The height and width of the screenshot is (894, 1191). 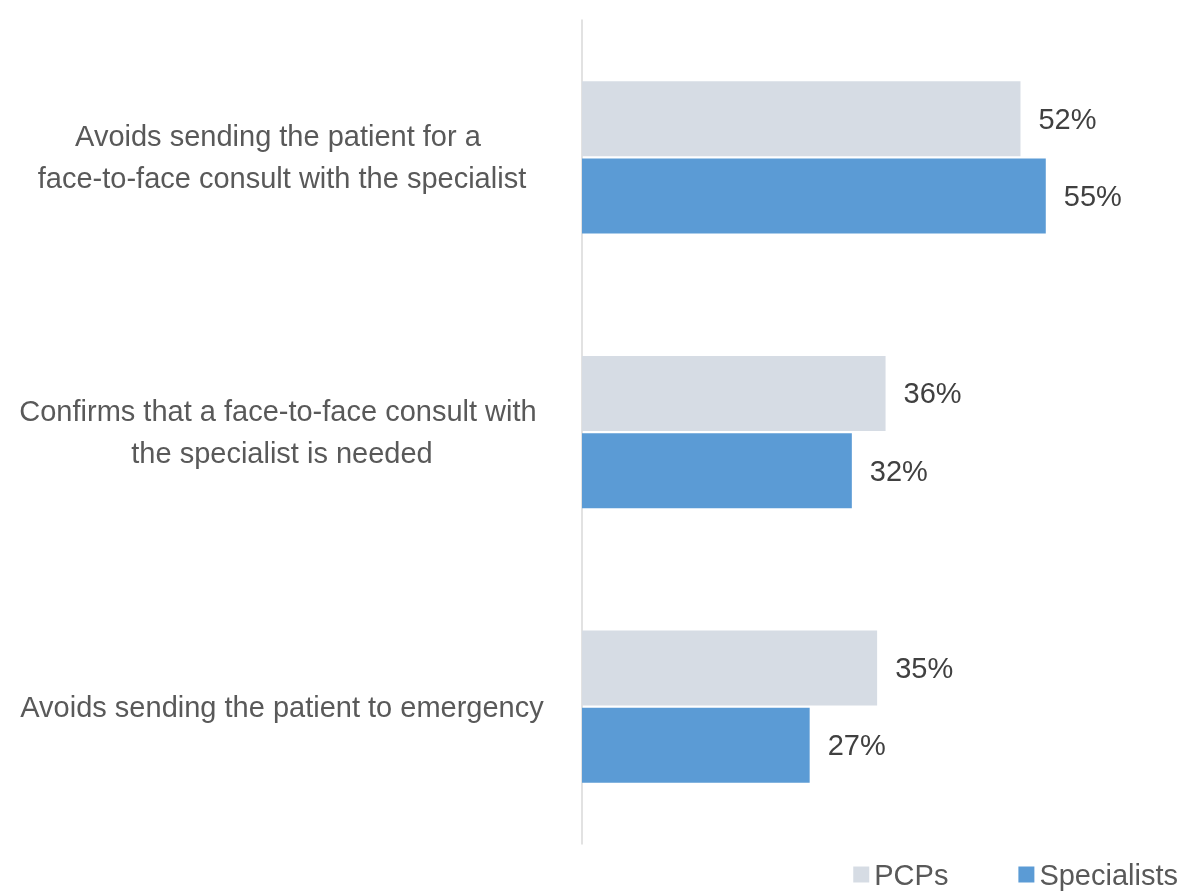 What do you see at coordinates (924, 668) in the screenshot?
I see `data-label: 35%` at bounding box center [924, 668].